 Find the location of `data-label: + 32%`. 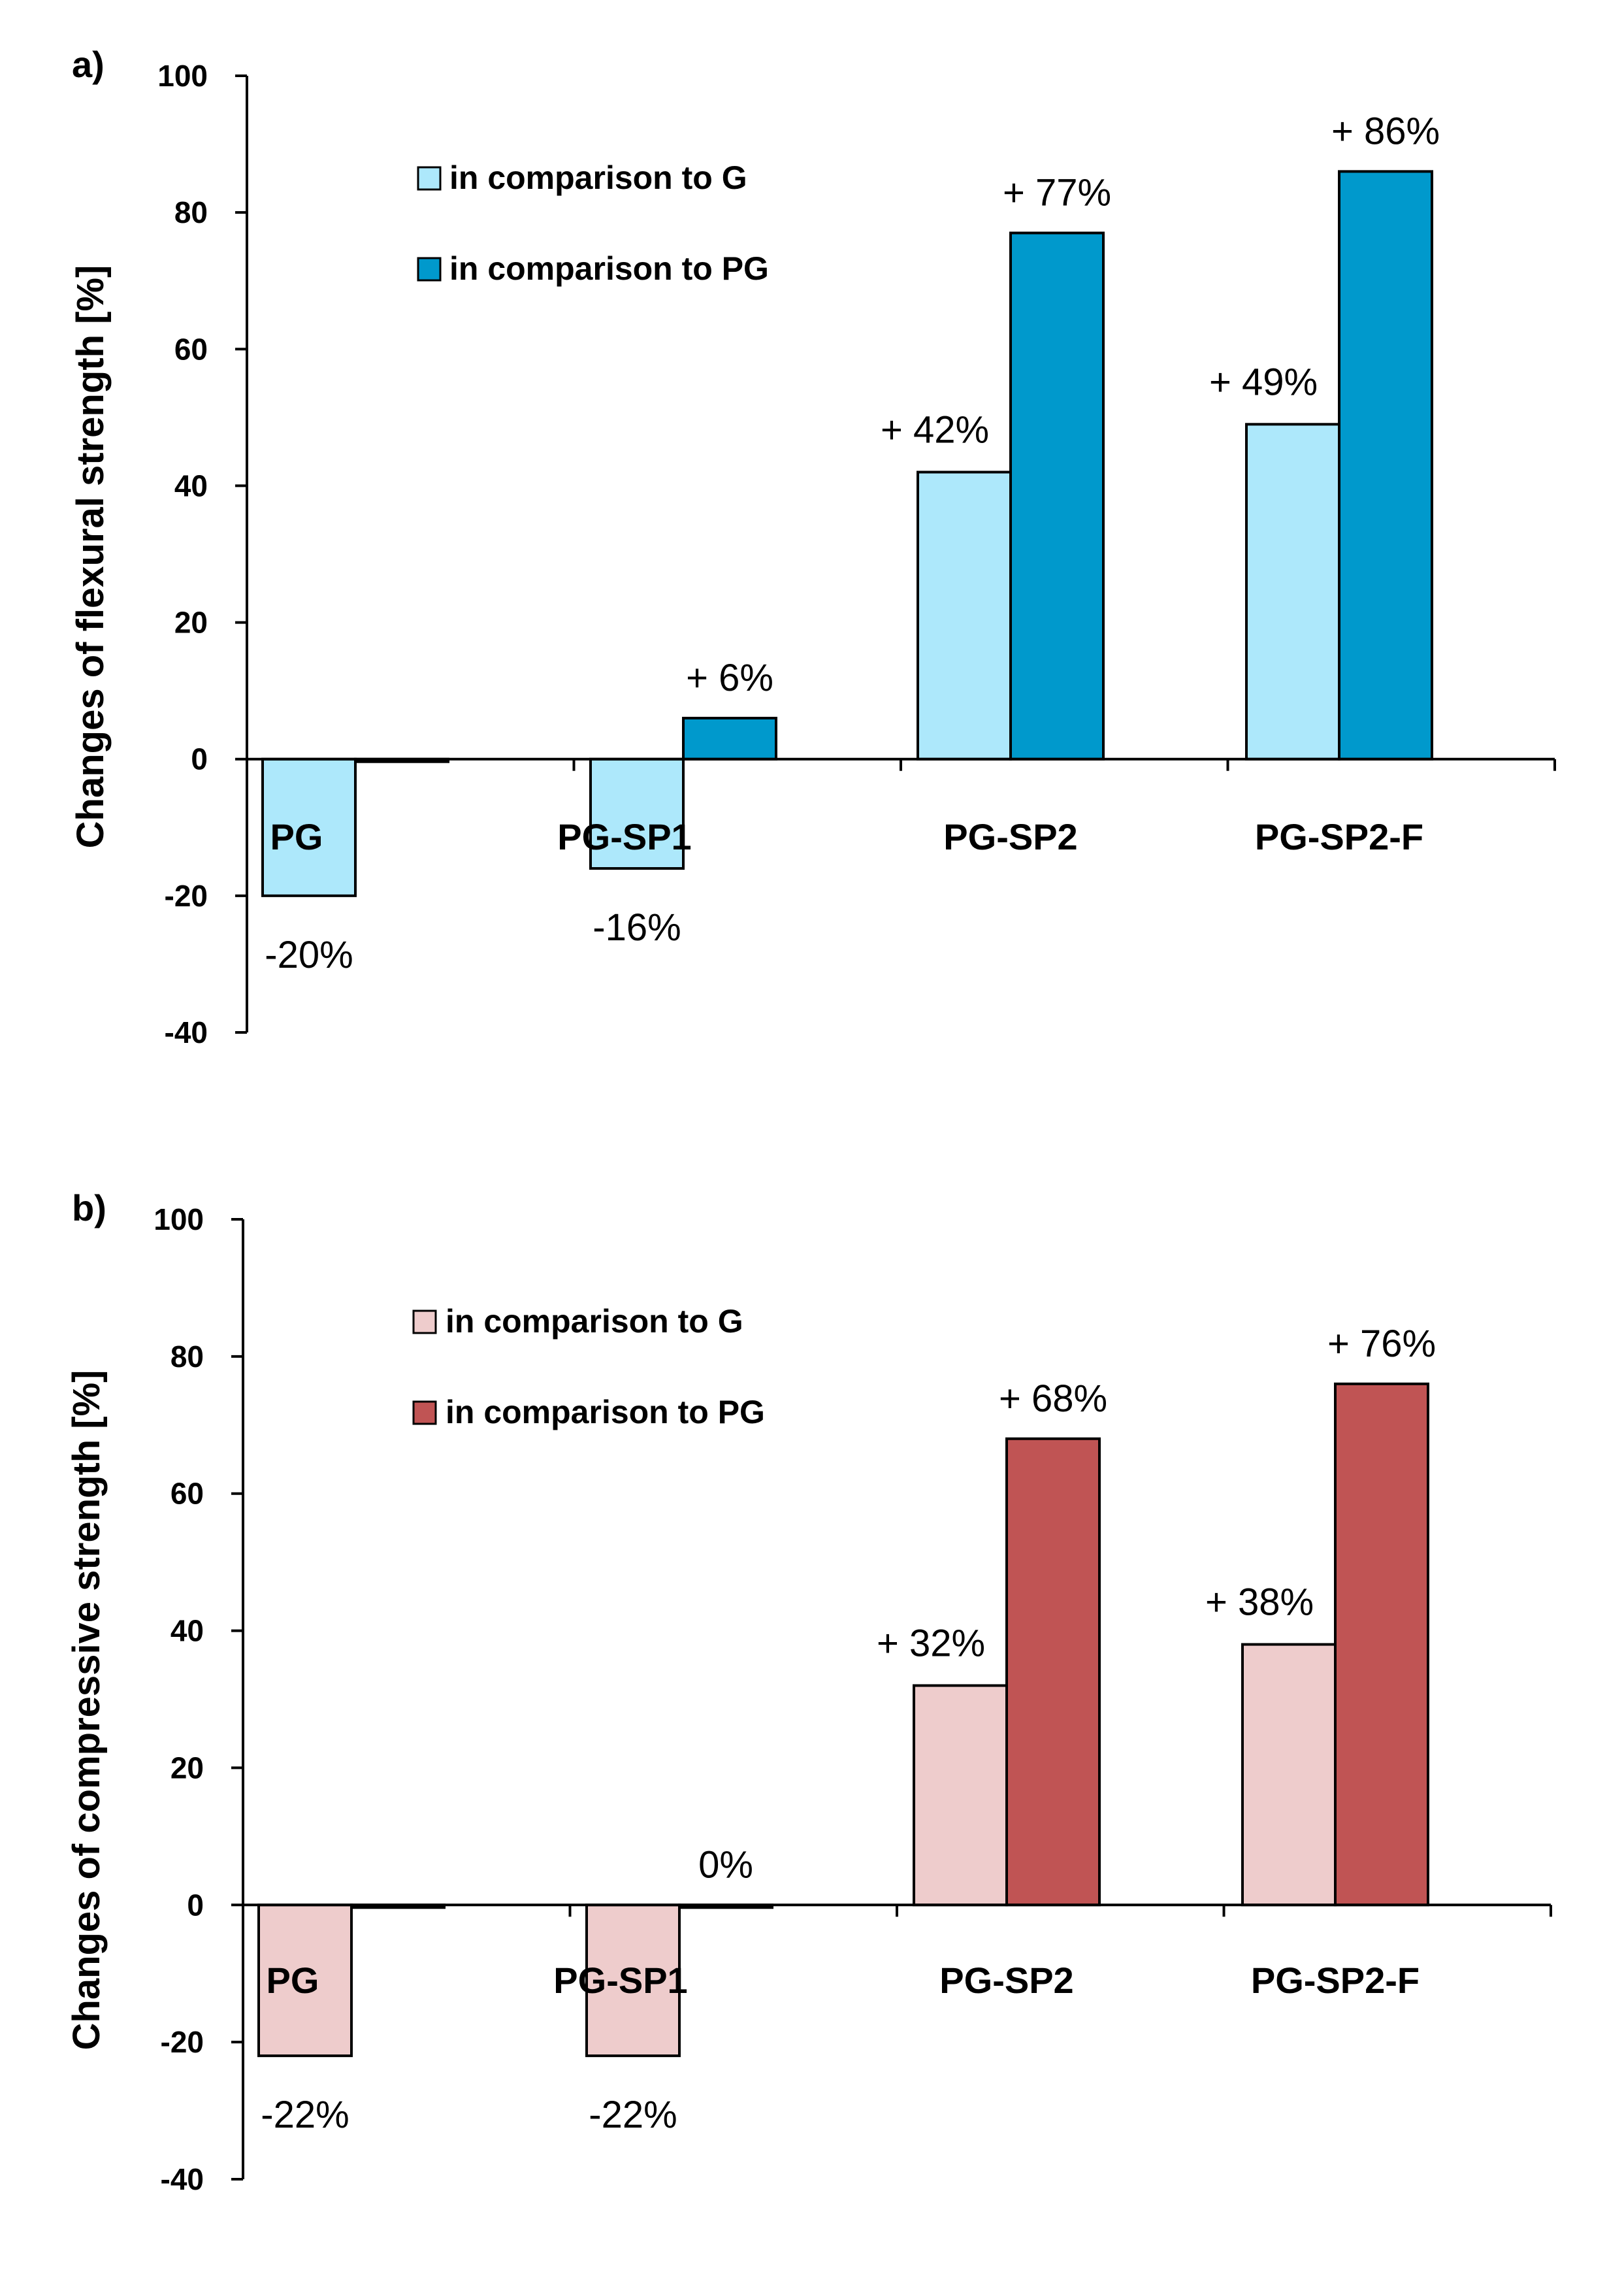

data-label: + 32% is located at coordinates (931, 1644).